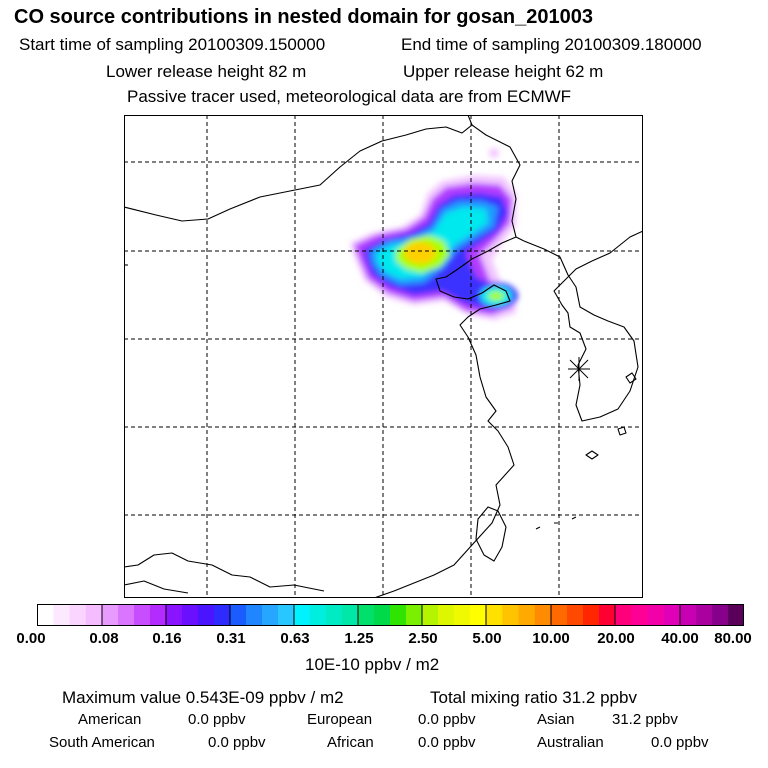  Describe the element at coordinates (434, 234) in the screenshot. I see `plume-layer` at that location.